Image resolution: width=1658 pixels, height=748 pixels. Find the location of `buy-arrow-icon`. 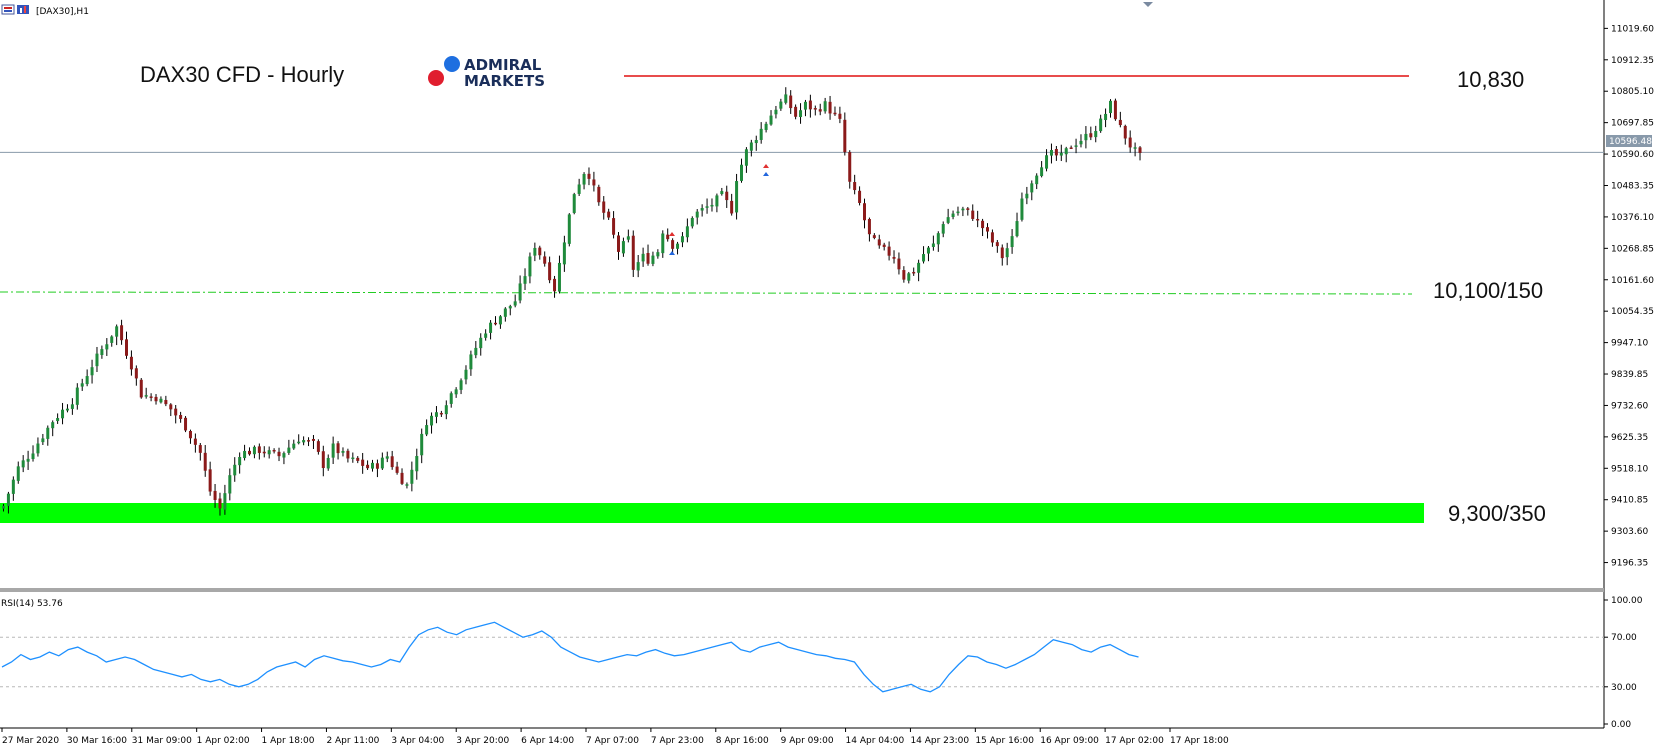

buy-arrow-icon is located at coordinates (766, 174).